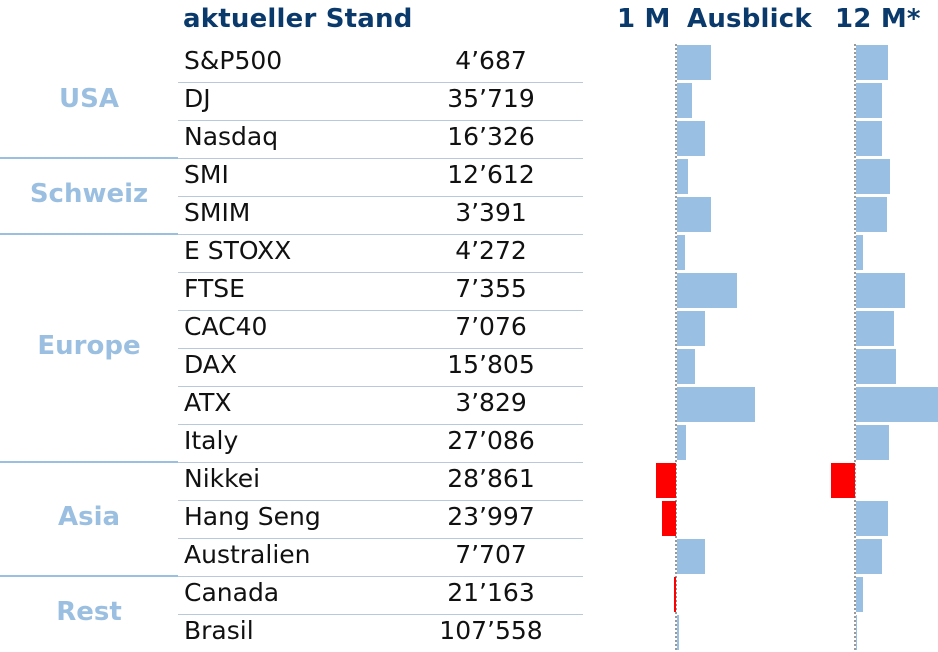 The image size is (938, 652). Describe the element at coordinates (380, 215) in the screenshot. I see `table-row: SMIM 3’391` at that location.